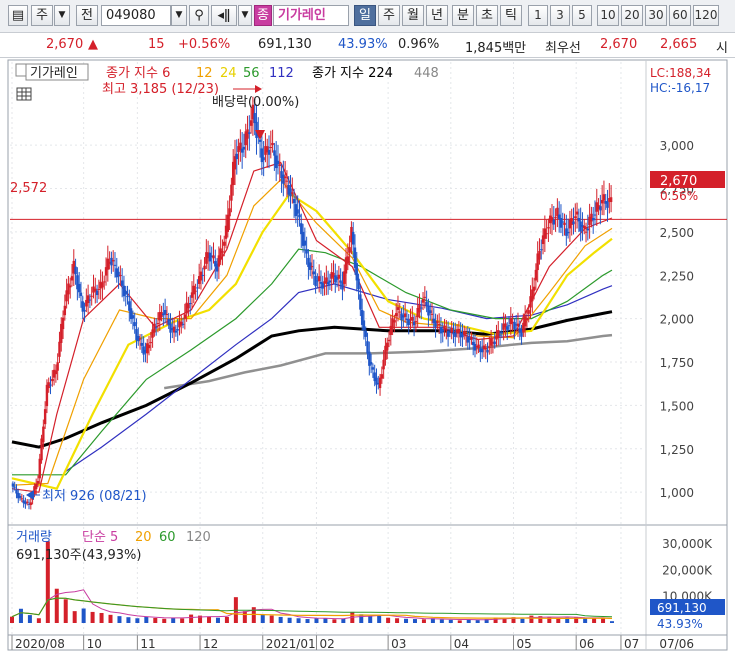 The height and width of the screenshot is (654, 735). Describe the element at coordinates (18, 15) in the screenshot. I see `menu-icon: ▤` at that location.